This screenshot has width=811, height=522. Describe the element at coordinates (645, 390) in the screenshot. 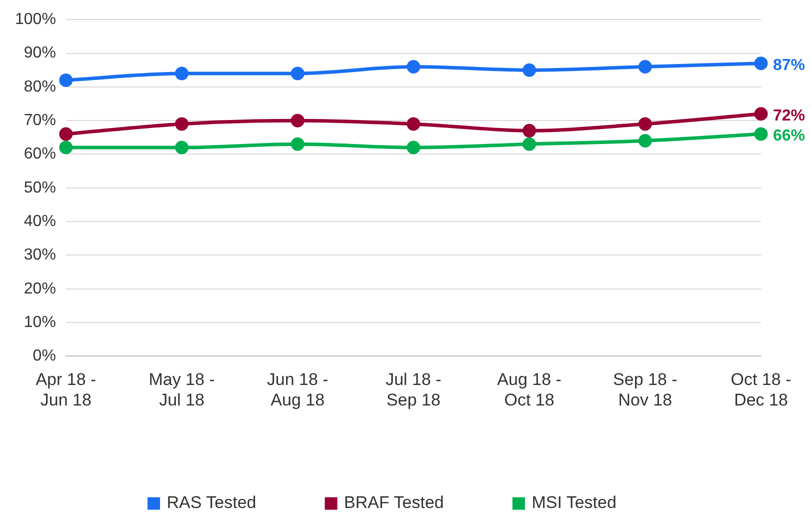

I see `x-tick-label: Sep 18 - Nov 18` at that location.